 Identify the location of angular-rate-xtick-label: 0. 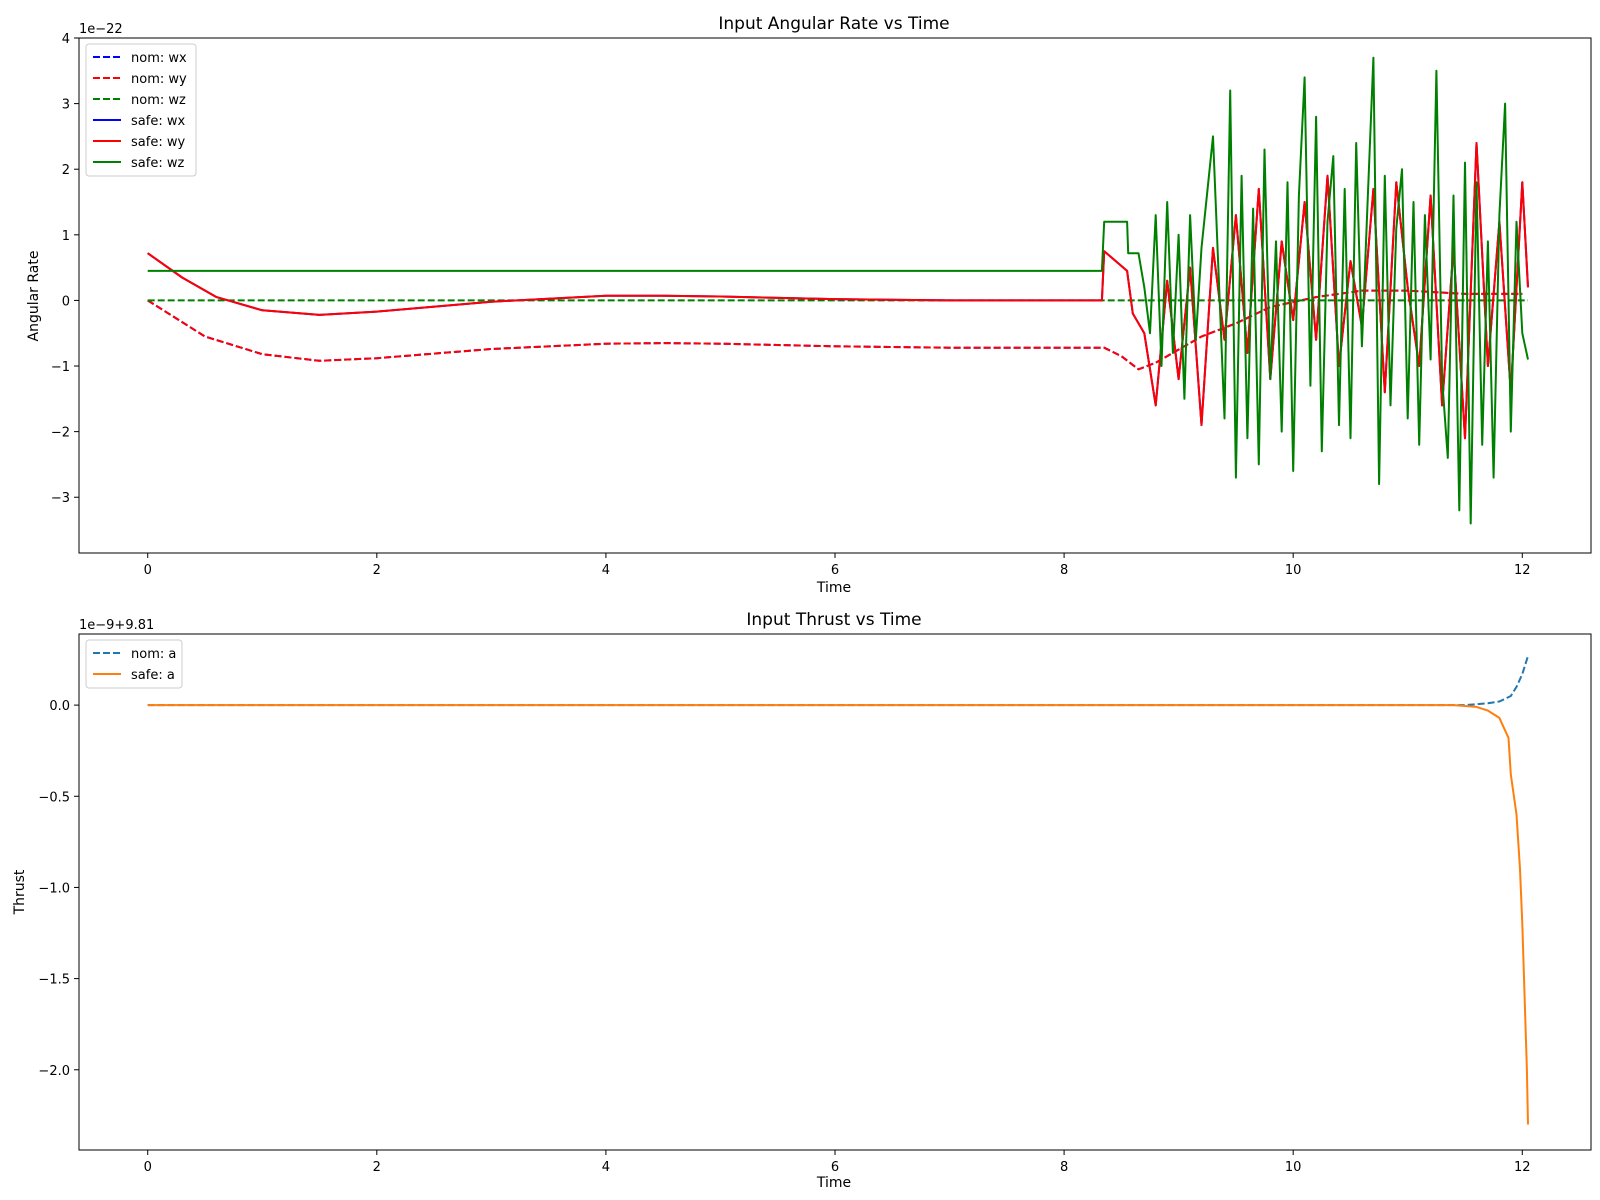
(148, 570).